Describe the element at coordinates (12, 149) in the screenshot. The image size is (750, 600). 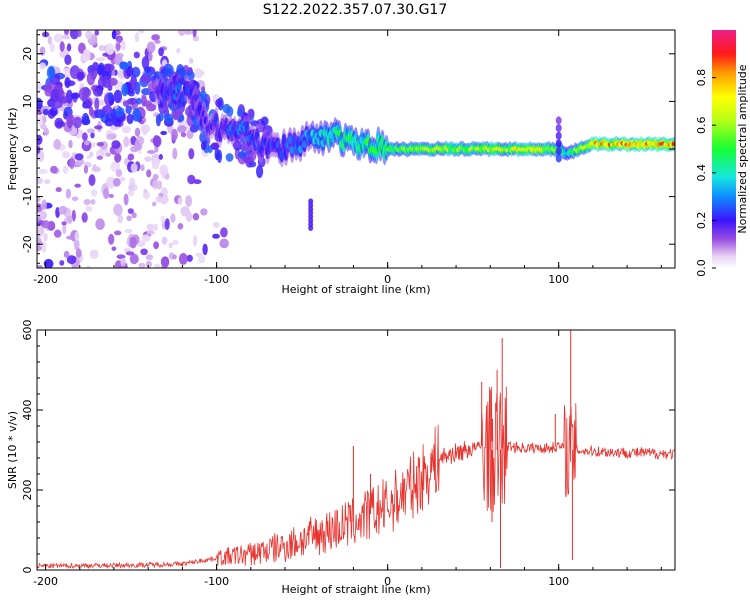
I see `spectrogram-ylabel: Frequency (Hz)` at that location.